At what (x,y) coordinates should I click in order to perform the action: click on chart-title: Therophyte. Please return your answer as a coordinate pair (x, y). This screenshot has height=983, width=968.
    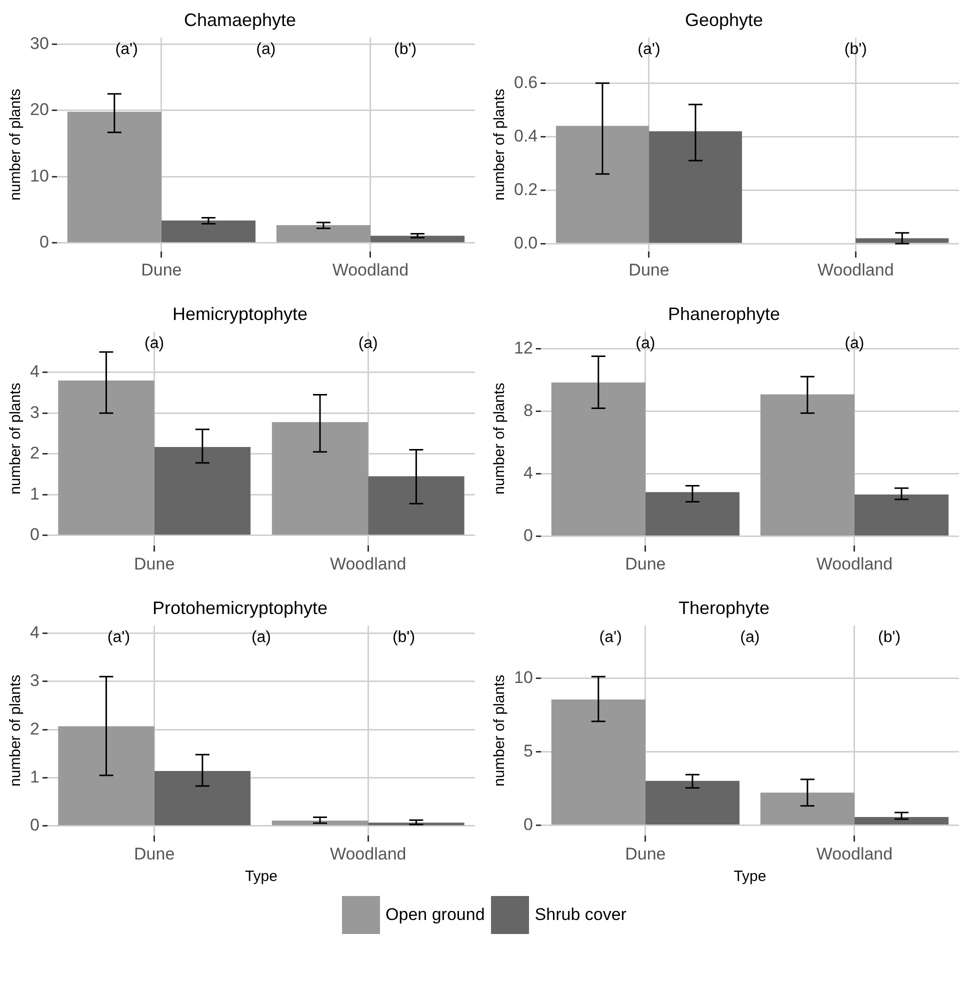
    Looking at the image, I should click on (724, 608).